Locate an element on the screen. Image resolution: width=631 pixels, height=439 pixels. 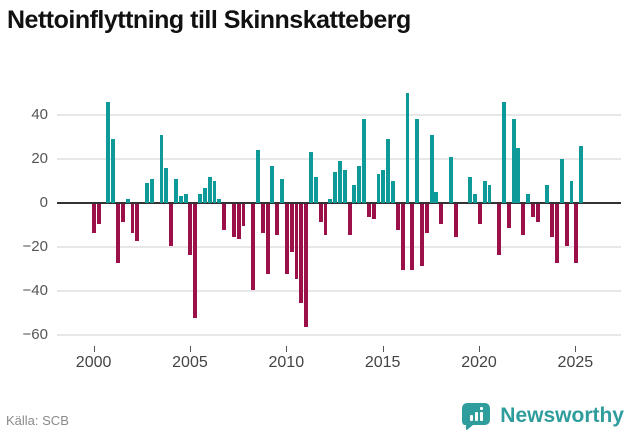
newsworthy-logo: Newsworthy is located at coordinates (543, 416).